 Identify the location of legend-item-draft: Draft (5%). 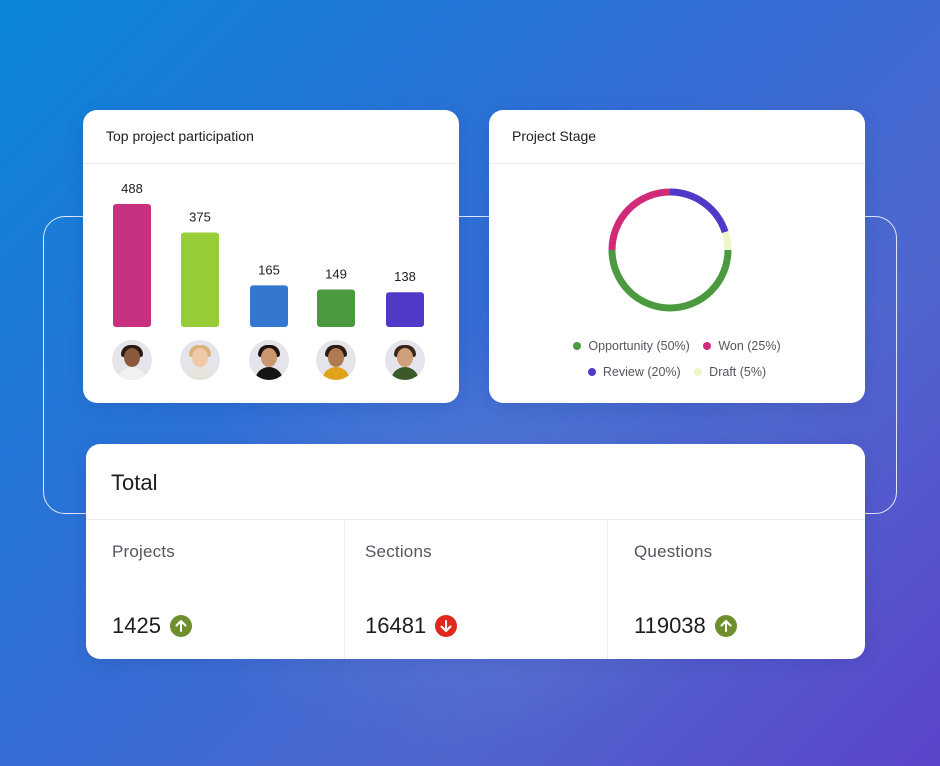
(730, 372).